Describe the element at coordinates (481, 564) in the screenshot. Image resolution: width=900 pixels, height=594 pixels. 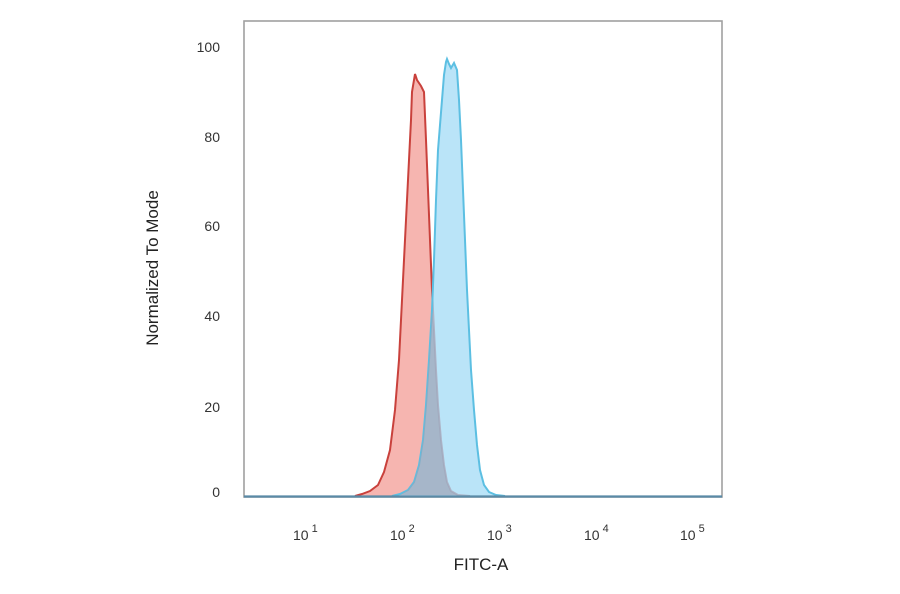
I see `x-axis-title: FITC-A` at that location.